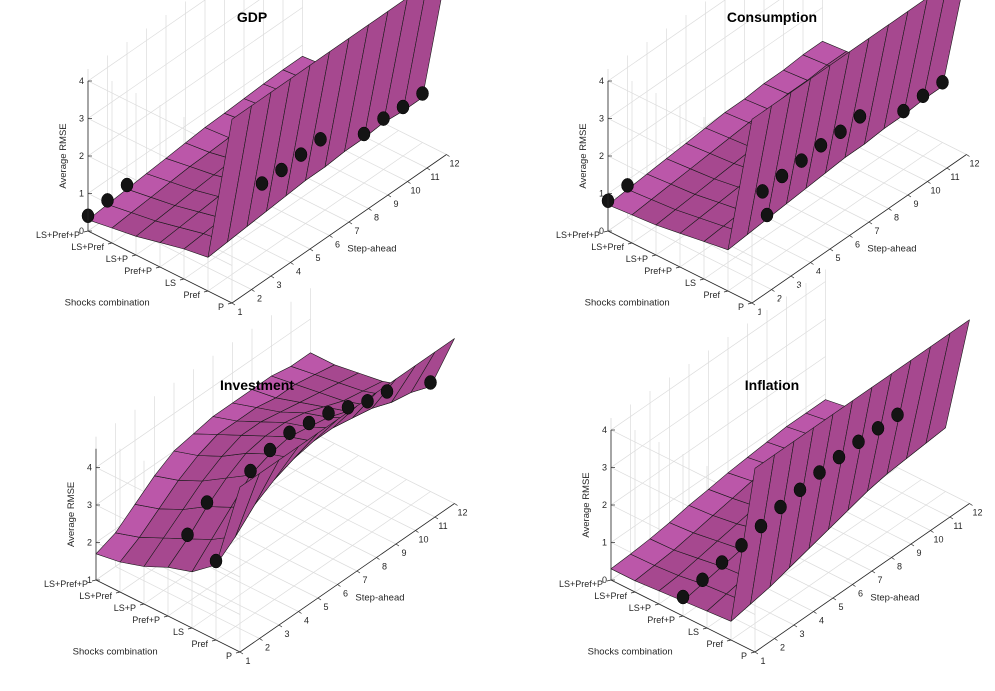 This screenshot has height=691, width=995. I want to click on x-tick-label: 10, so click(935, 191).